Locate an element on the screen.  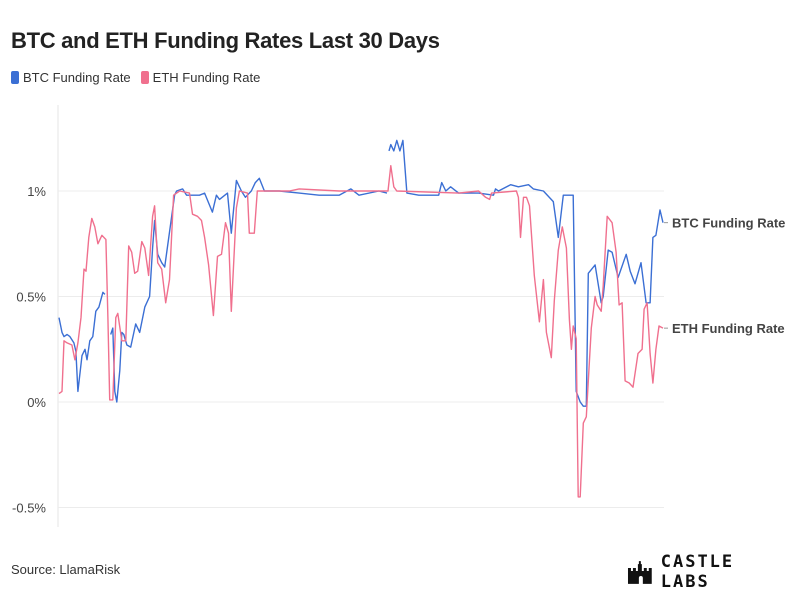
y-tick-label: 0% is located at coordinates (36, 402).